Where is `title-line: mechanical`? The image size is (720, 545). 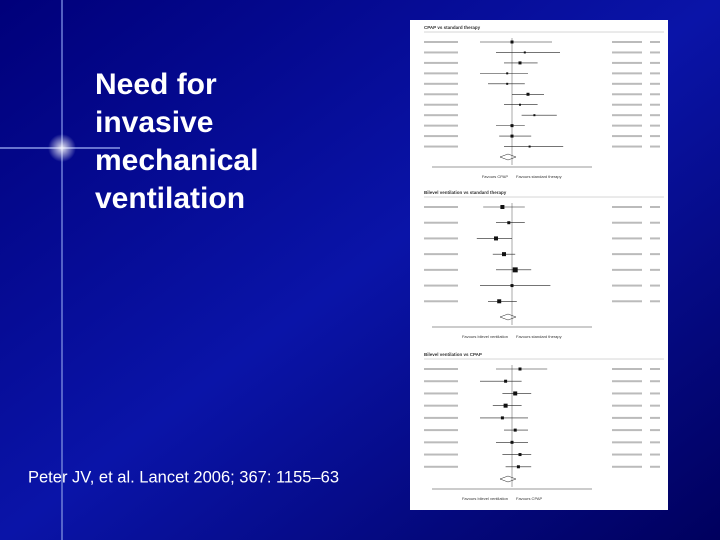 title-line: mechanical is located at coordinates (176, 160).